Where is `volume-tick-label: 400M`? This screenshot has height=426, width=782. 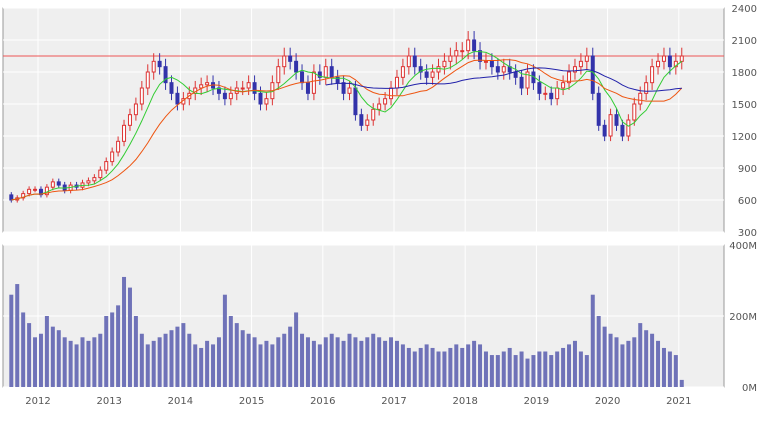 volume-tick-label: 400M is located at coordinates (743, 246).